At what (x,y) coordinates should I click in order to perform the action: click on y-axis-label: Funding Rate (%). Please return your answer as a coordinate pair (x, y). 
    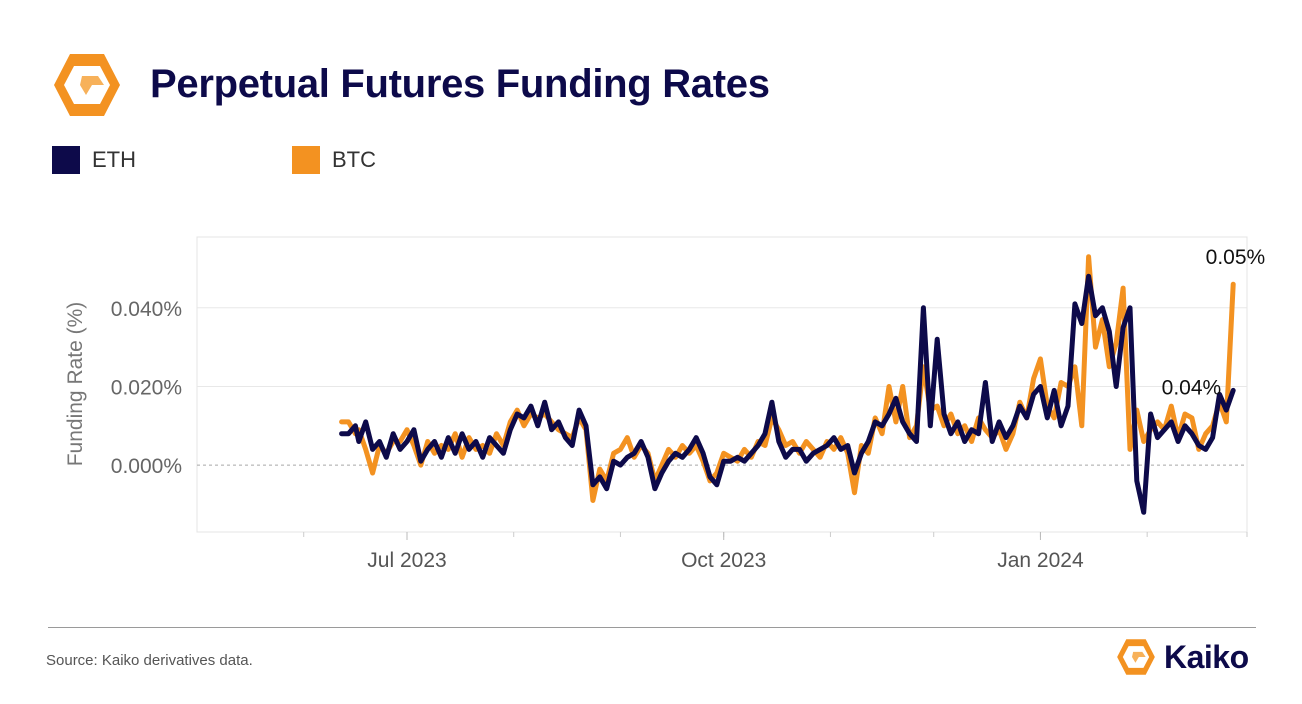
    Looking at the image, I should click on (75, 384).